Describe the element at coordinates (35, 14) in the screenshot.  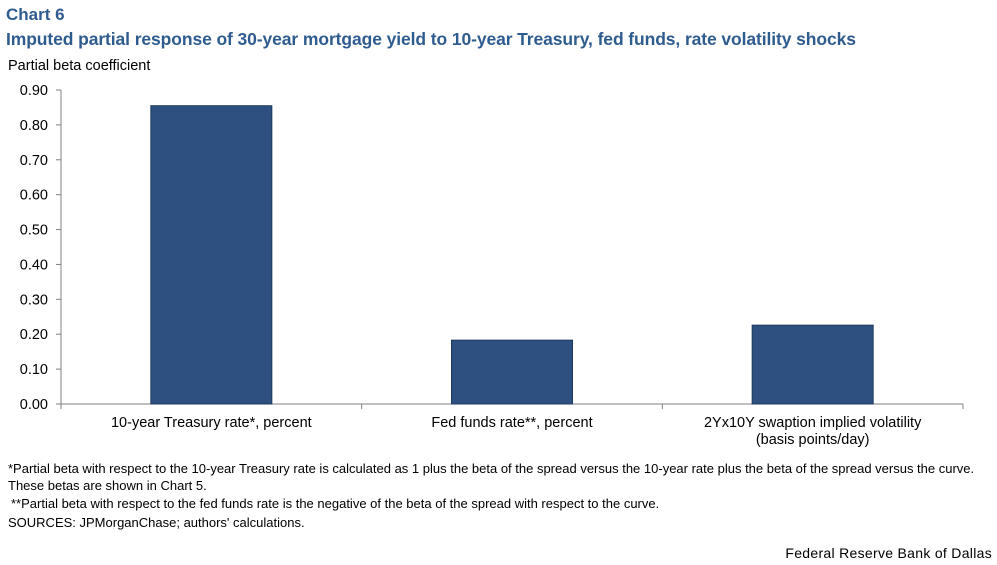
I see `chart-number: Chart 6` at that location.